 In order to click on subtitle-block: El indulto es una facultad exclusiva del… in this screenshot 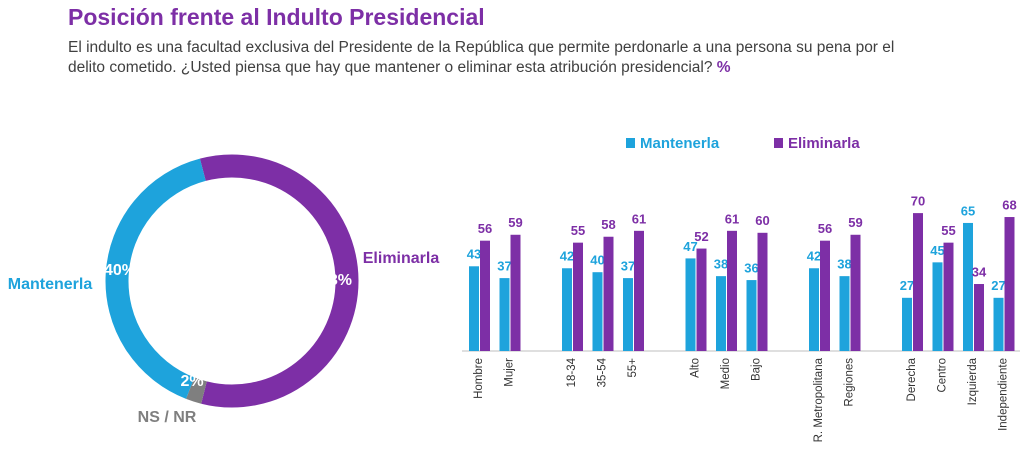, I will do `click(493, 58)`.